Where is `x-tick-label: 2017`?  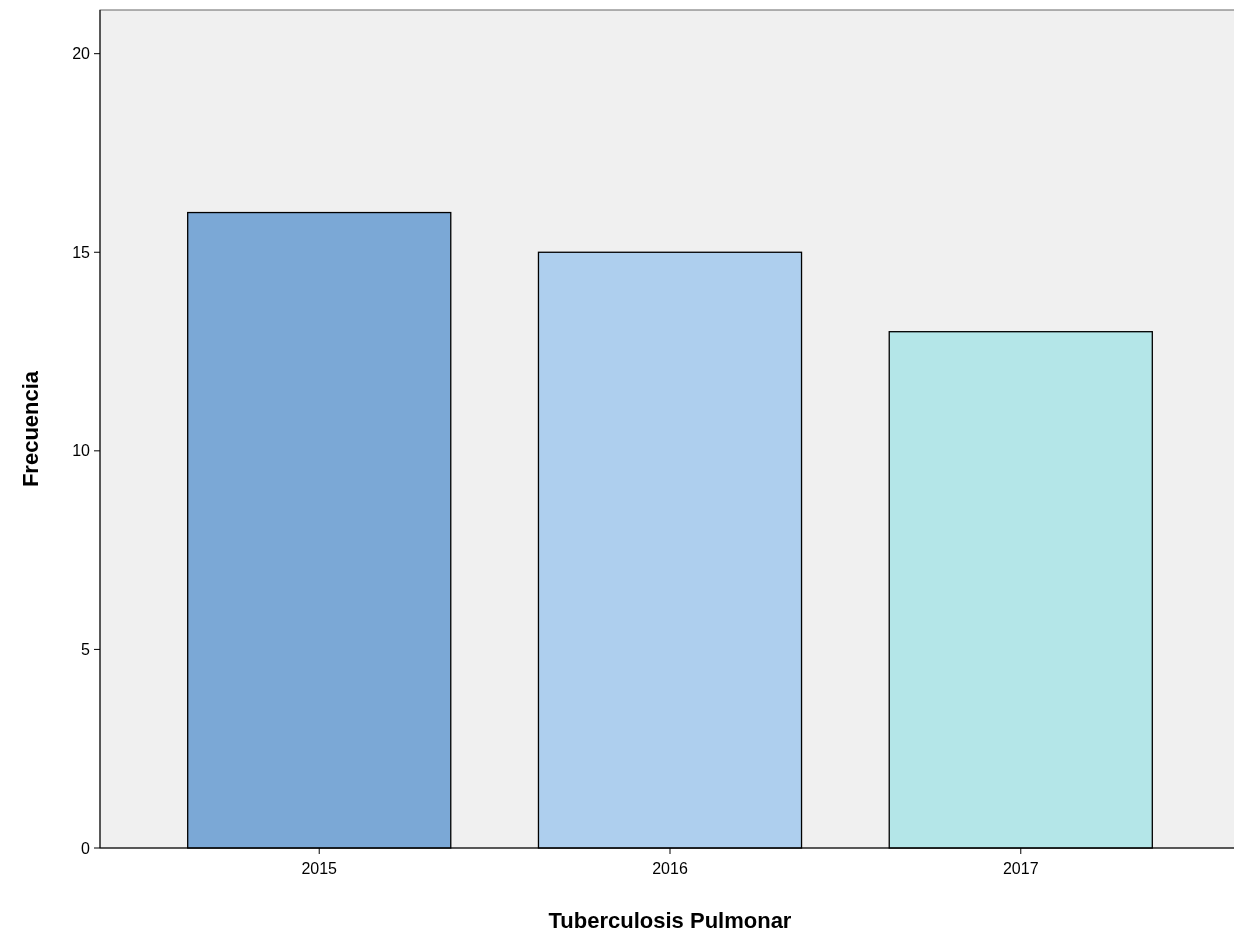
x-tick-label: 2017 is located at coordinates (1020, 868).